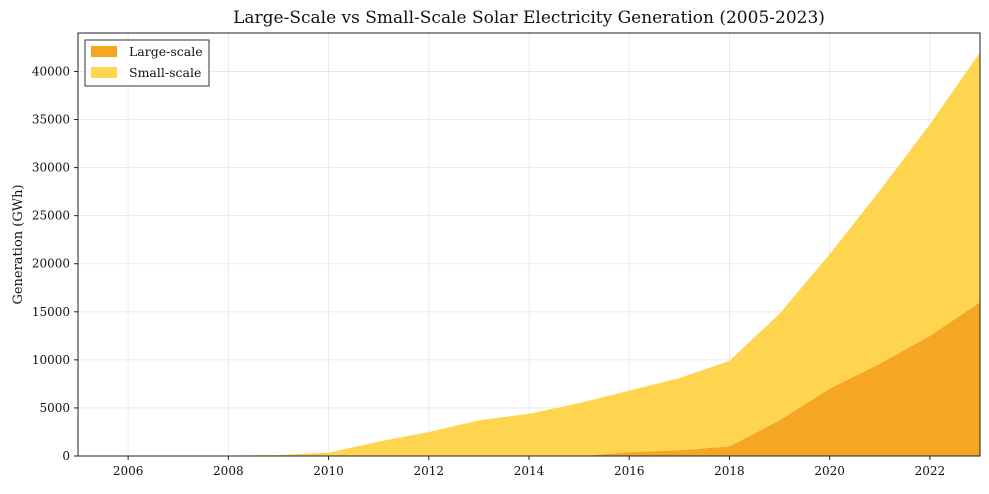 This screenshot has width=989, height=494. What do you see at coordinates (51, 360) in the screenshot?
I see `y-tick-label: 10000` at bounding box center [51, 360].